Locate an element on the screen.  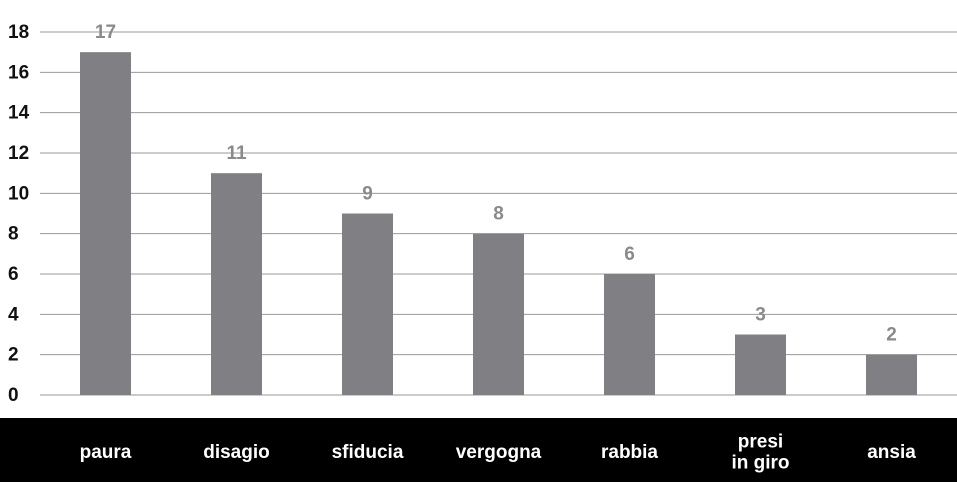
category-label: paura is located at coordinates (106, 452).